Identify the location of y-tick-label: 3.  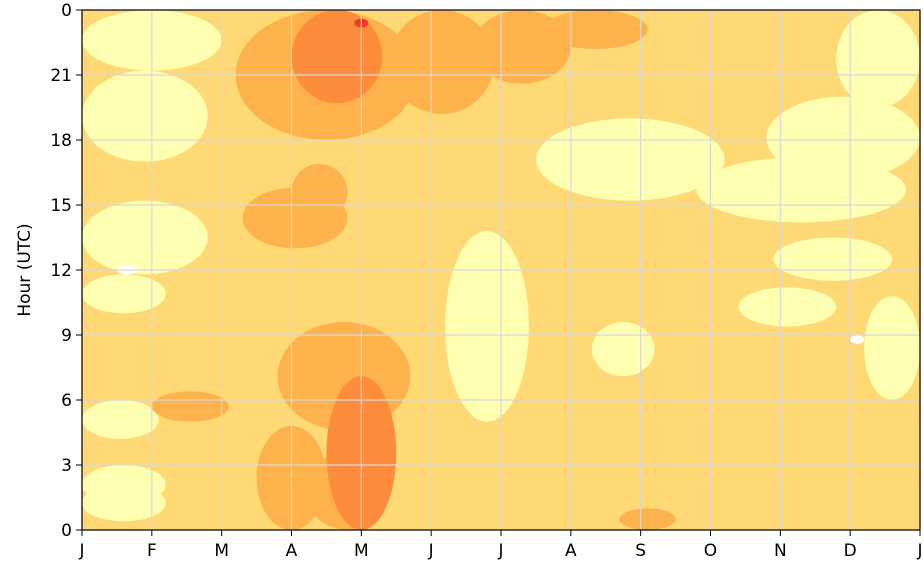
(66, 466).